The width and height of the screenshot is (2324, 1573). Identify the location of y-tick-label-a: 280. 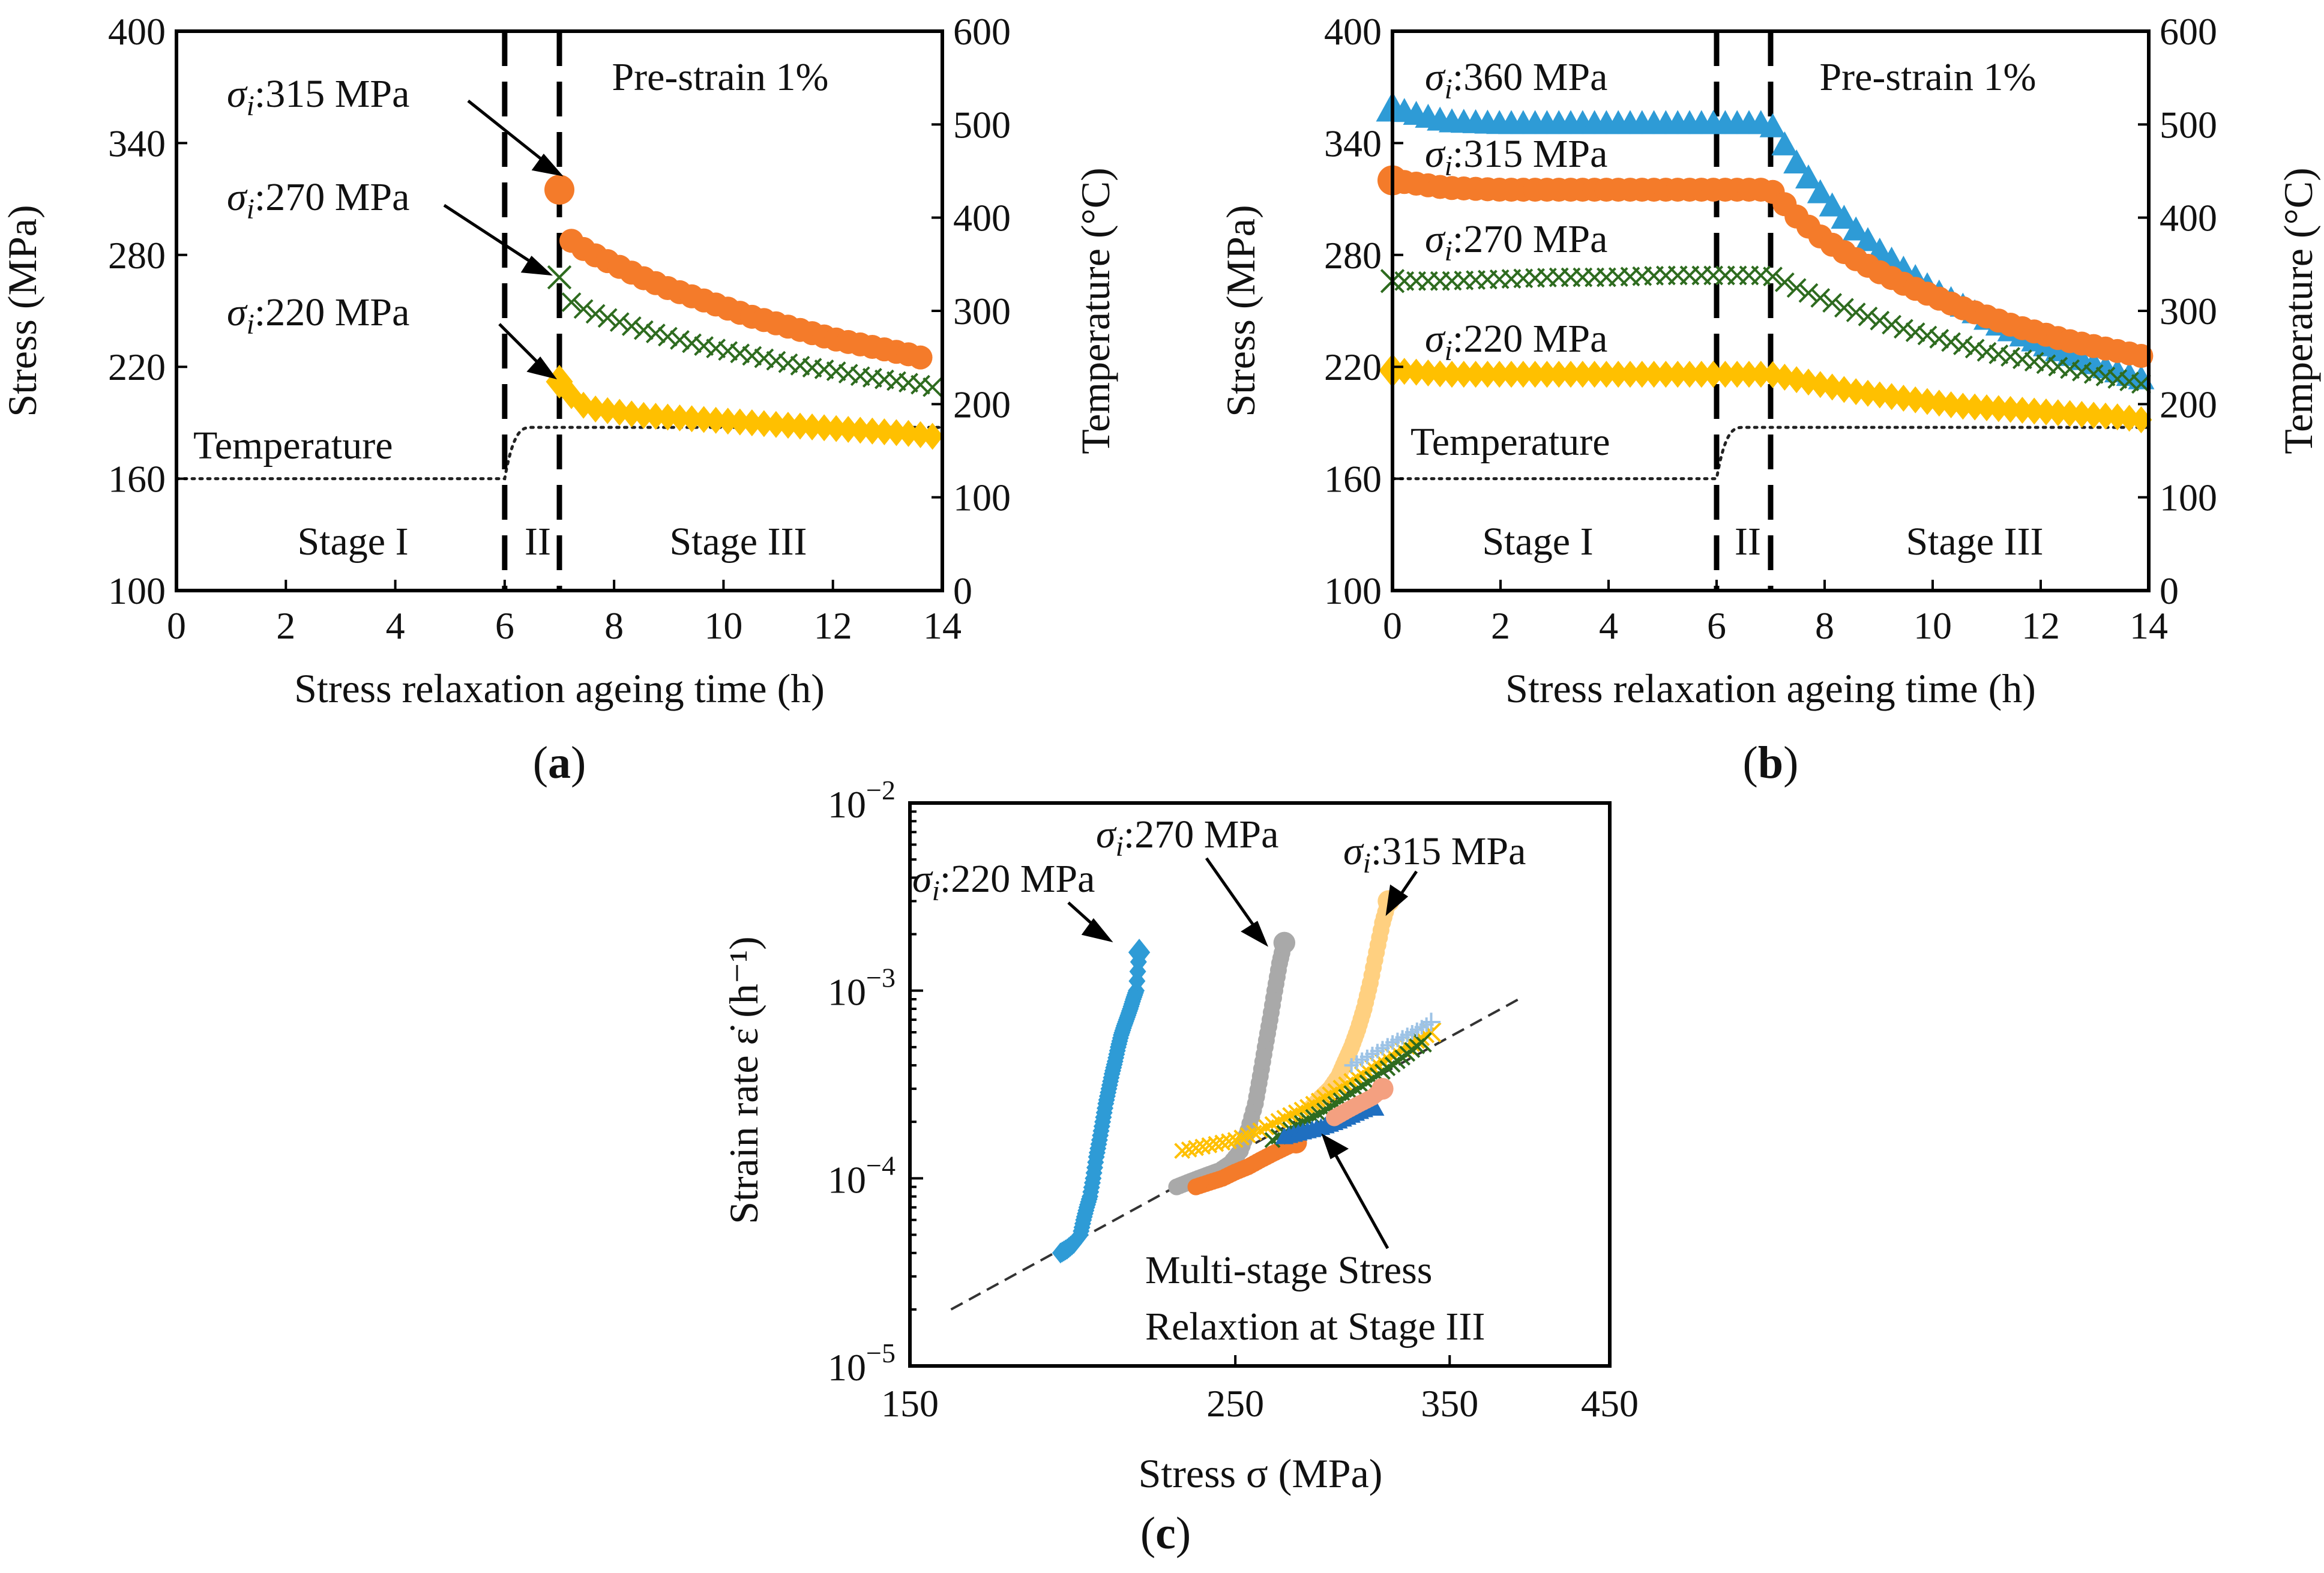
(137, 255).